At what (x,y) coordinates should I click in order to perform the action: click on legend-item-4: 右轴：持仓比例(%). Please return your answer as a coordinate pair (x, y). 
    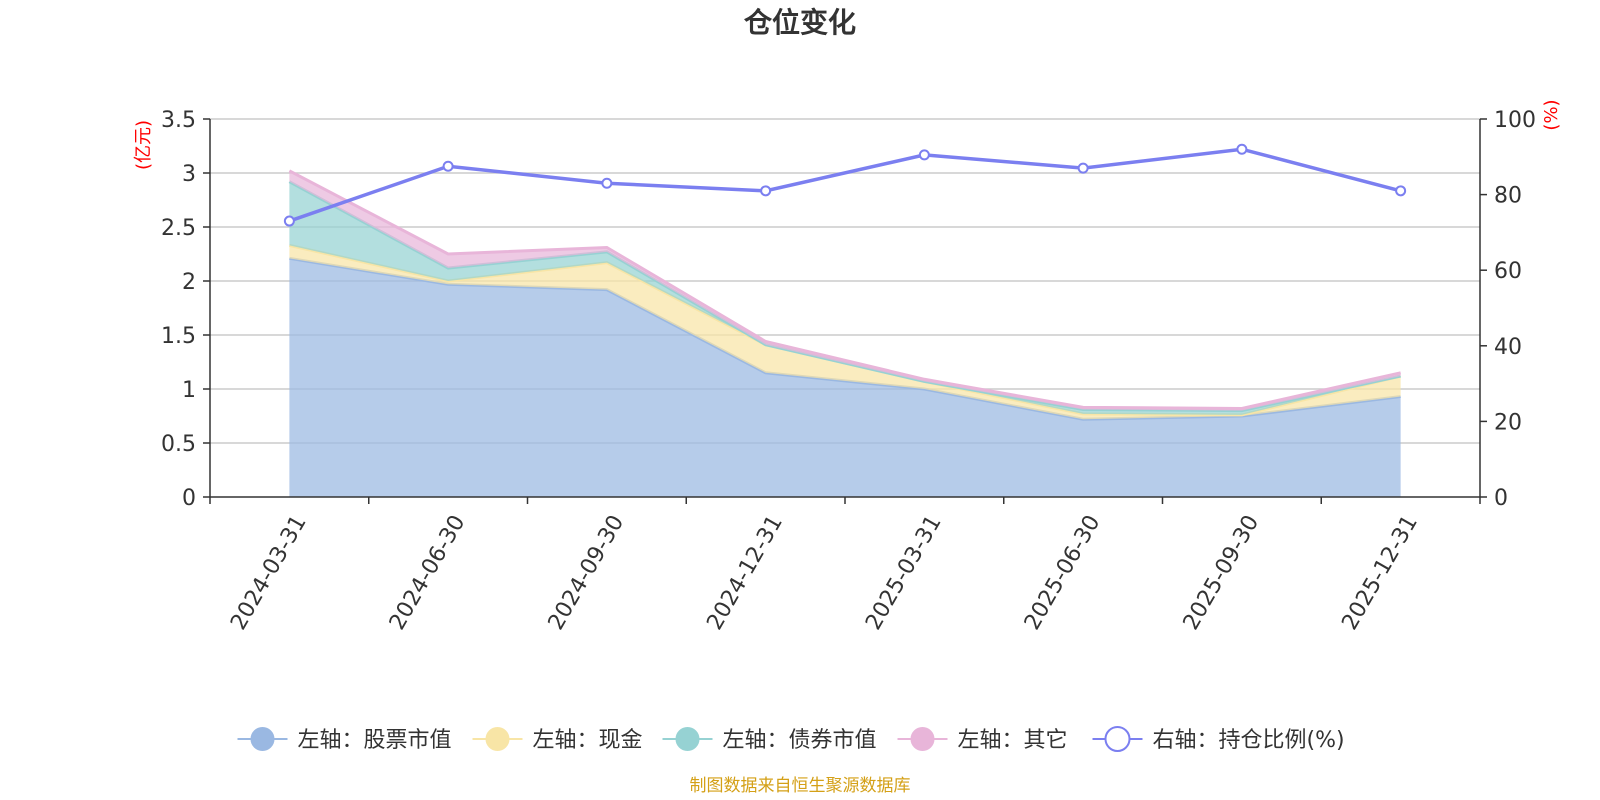
    Looking at the image, I should click on (1218, 739).